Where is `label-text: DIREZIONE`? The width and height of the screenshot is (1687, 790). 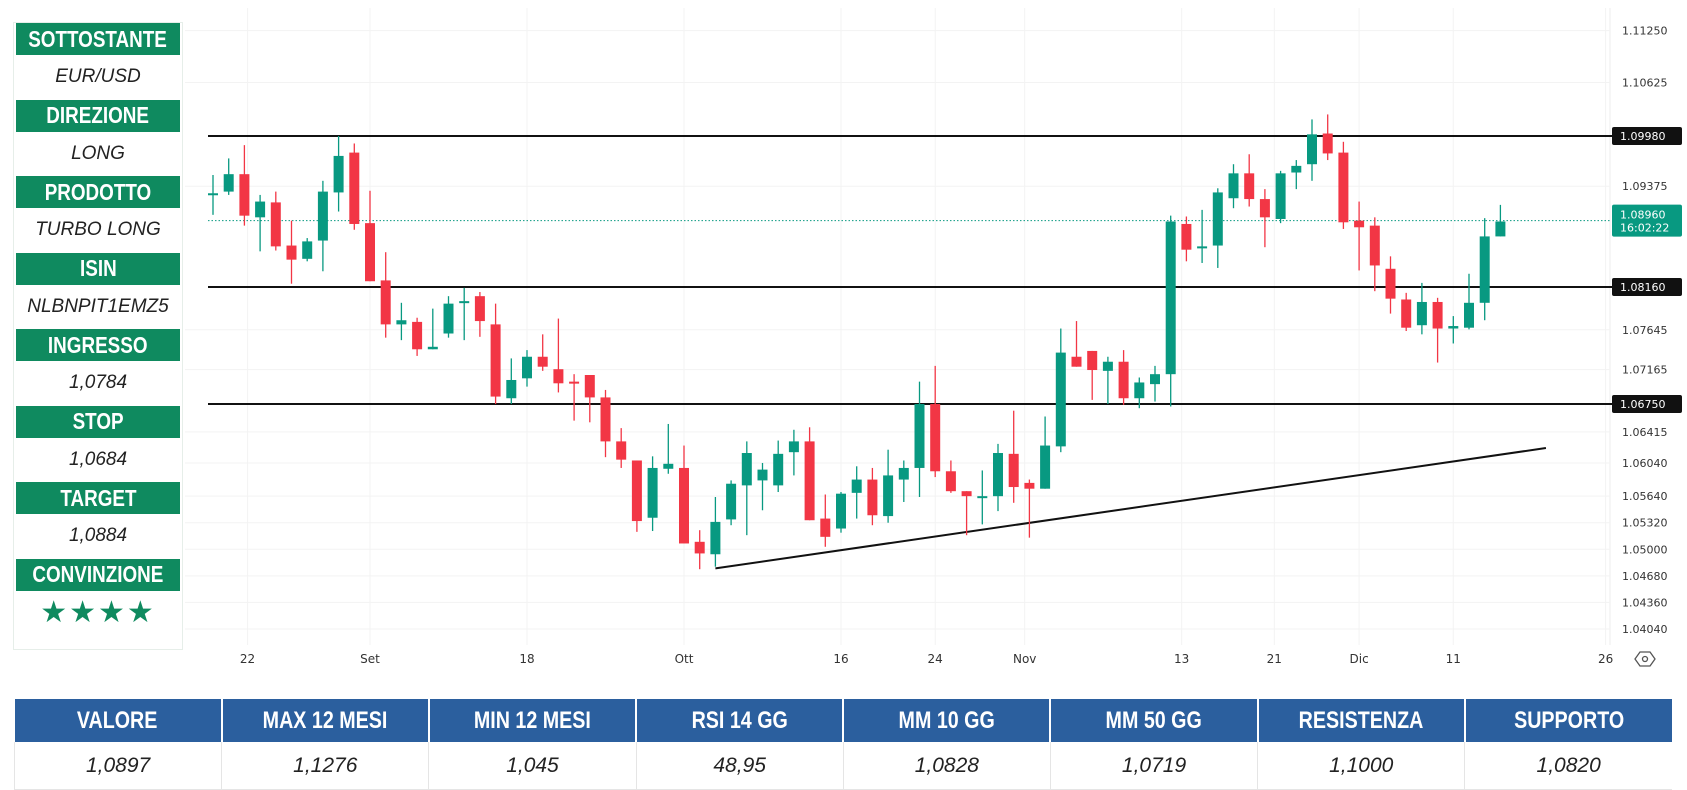
label-text: DIREZIONE is located at coordinates (98, 115).